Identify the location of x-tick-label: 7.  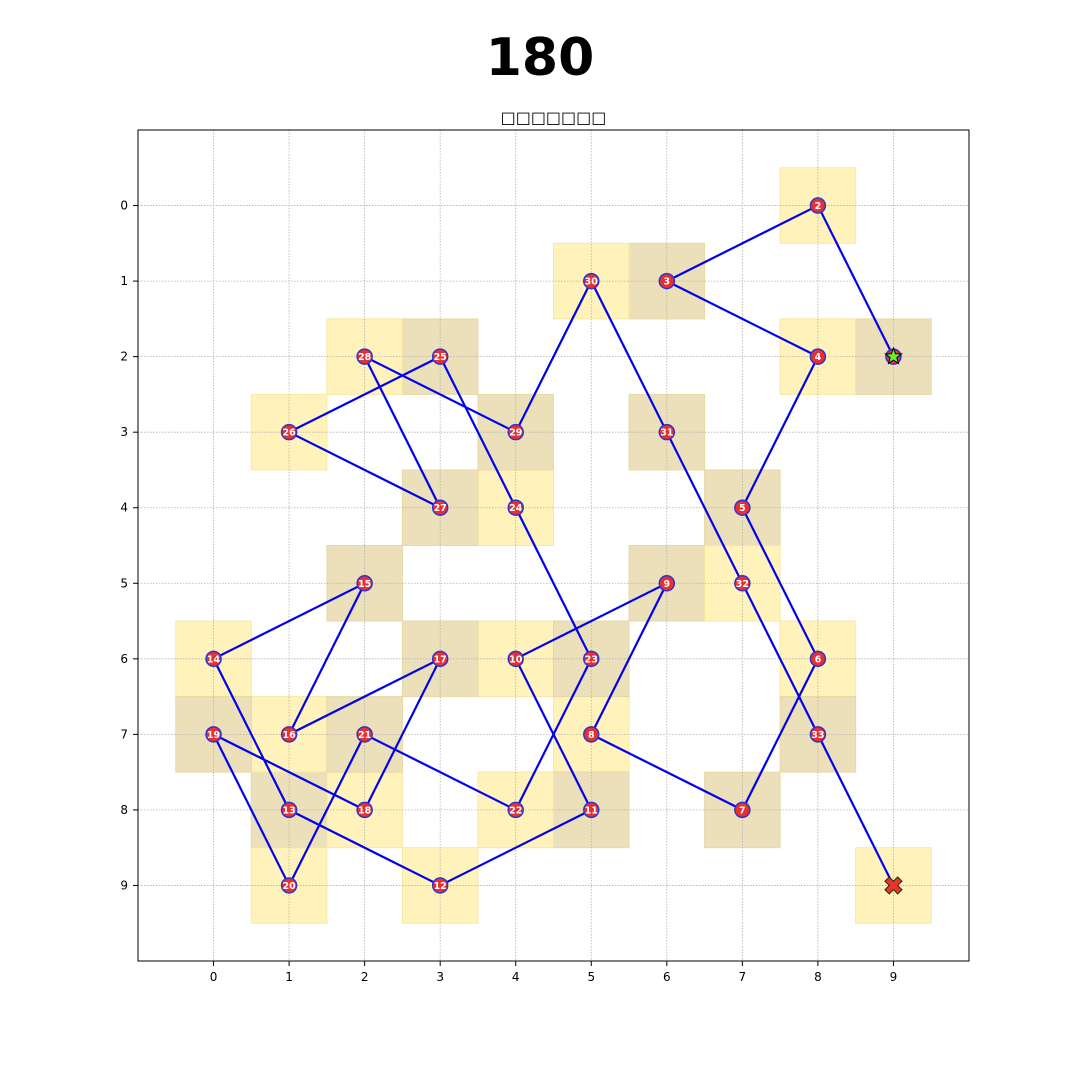
(743, 977).